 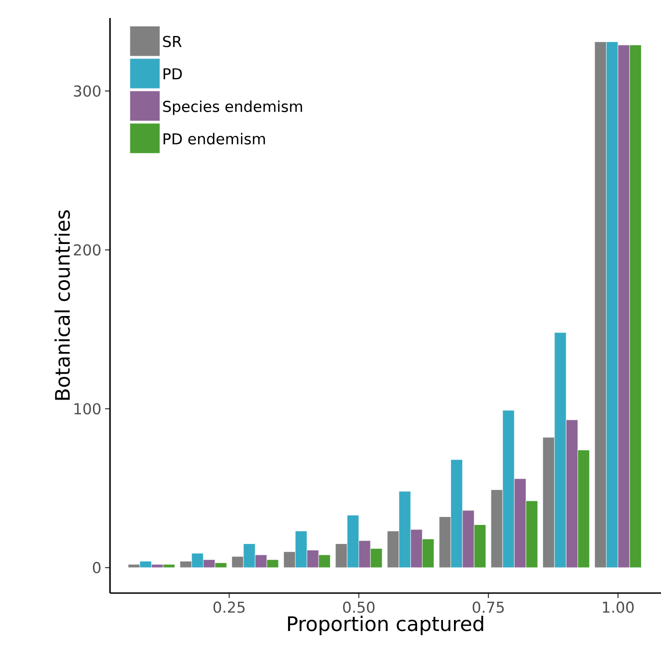 What do you see at coordinates (87, 91) in the screenshot?
I see `y-tick-label: 300` at bounding box center [87, 91].